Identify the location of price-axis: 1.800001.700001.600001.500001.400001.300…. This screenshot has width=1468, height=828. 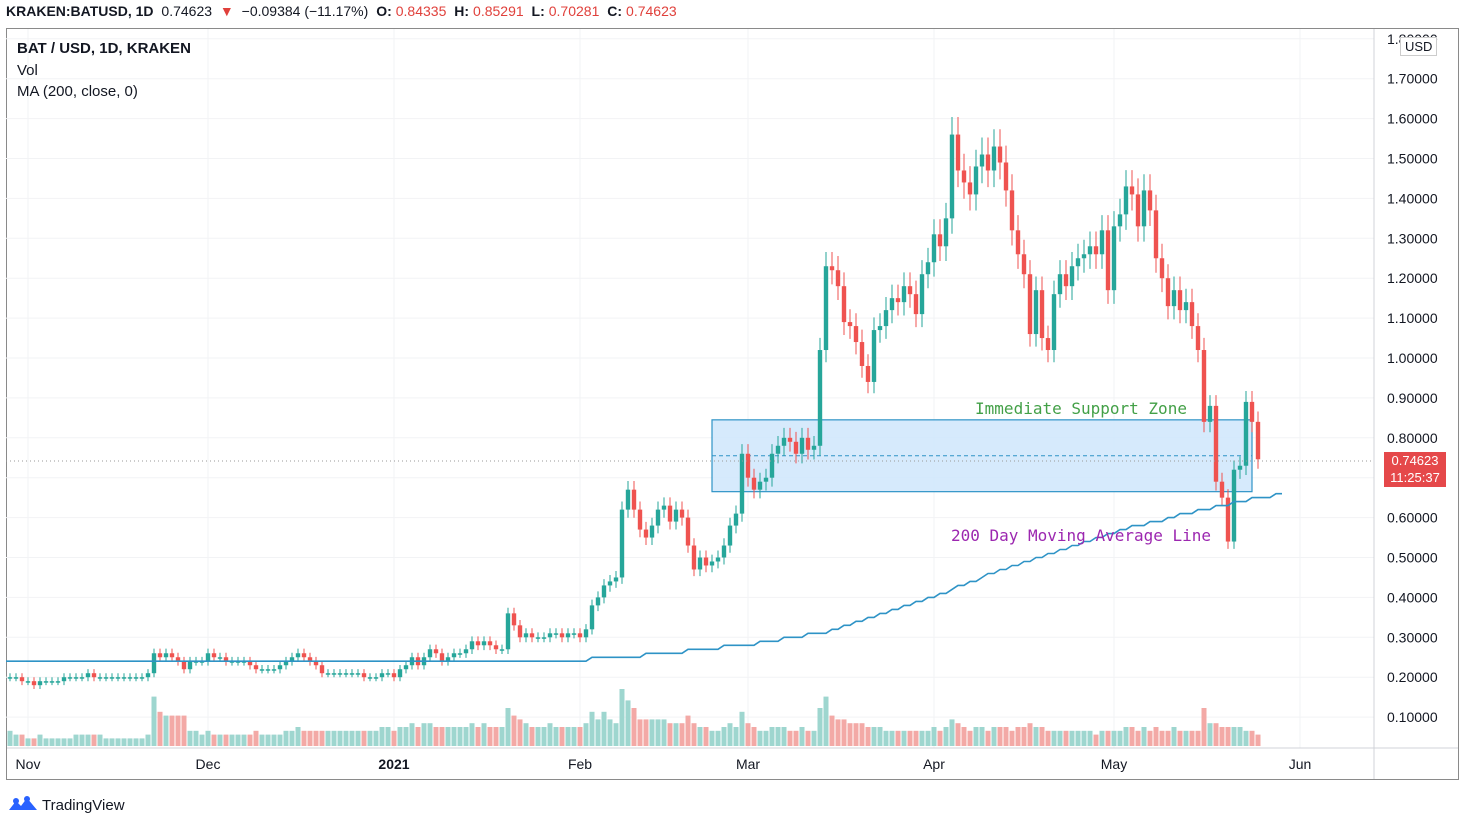
(1405, 404).